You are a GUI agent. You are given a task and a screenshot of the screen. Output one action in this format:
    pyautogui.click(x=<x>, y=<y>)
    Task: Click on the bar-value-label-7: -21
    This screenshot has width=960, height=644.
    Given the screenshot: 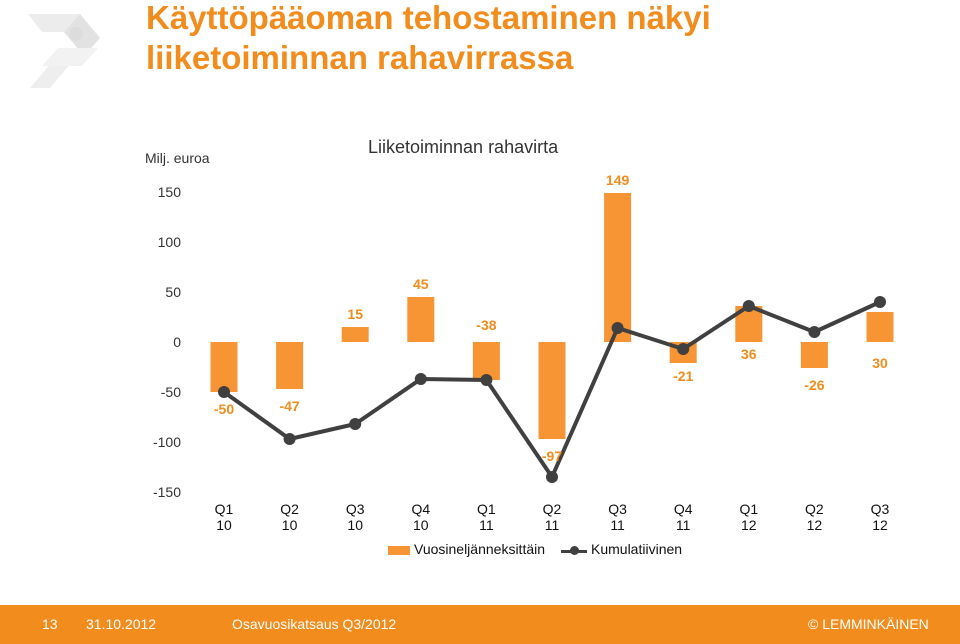 What is the action you would take?
    pyautogui.click(x=683, y=376)
    